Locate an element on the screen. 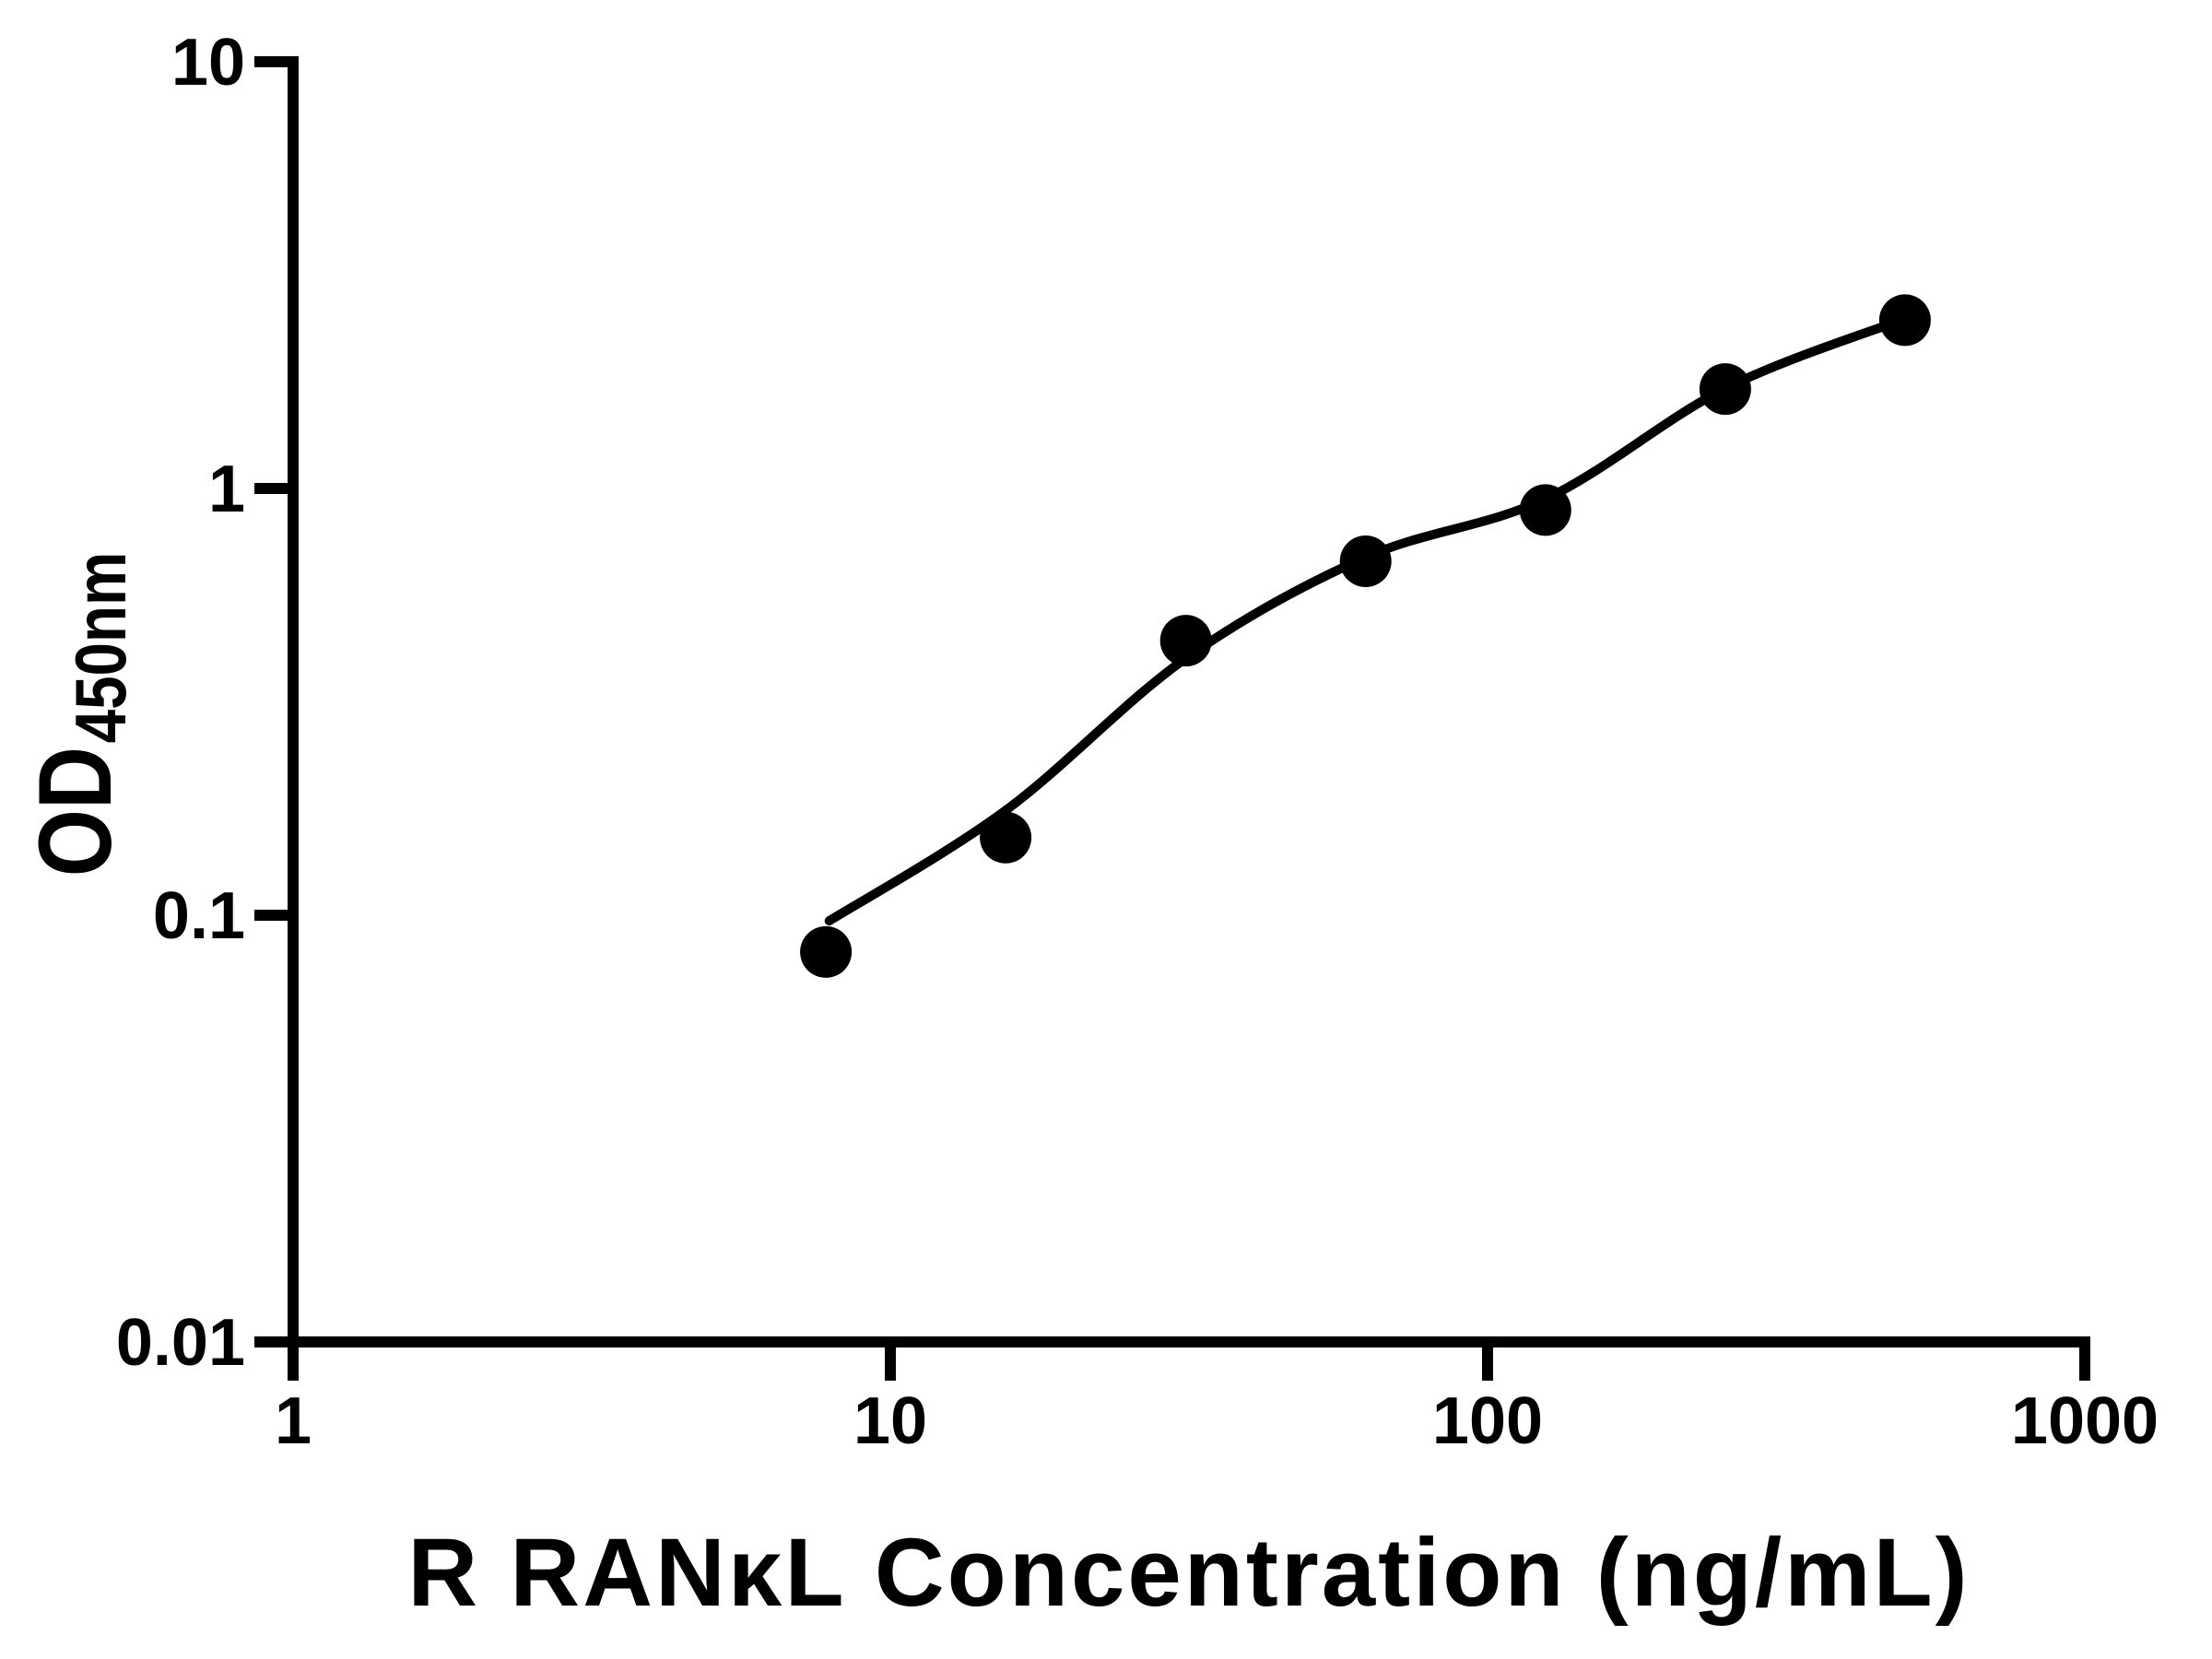 The width and height of the screenshot is (2212, 1659). y-axis-title-sub: 450nm is located at coordinates (102, 648).